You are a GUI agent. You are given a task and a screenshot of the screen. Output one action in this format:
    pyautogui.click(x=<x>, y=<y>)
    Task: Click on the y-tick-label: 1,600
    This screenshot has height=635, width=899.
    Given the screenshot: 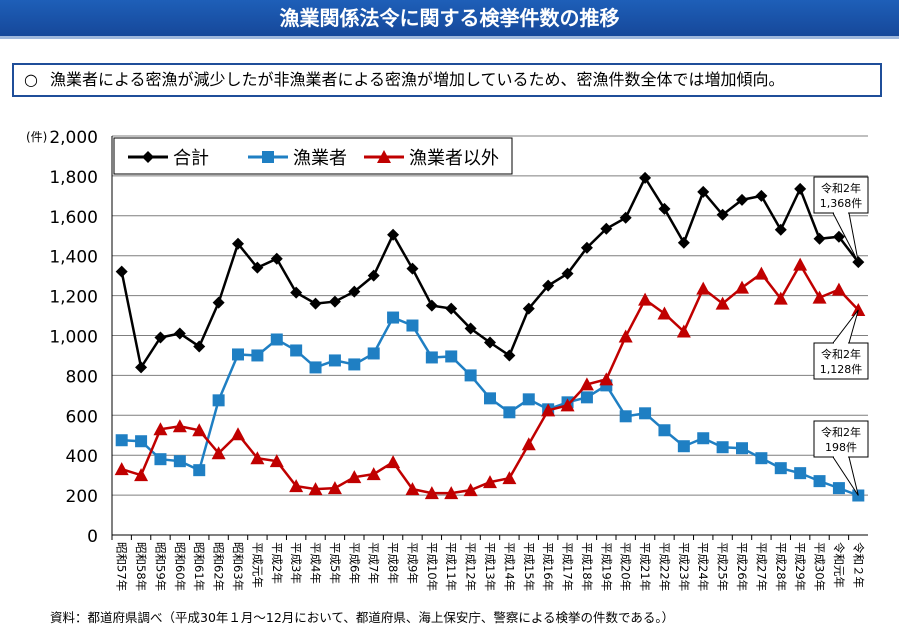 What is the action you would take?
    pyautogui.click(x=73, y=218)
    